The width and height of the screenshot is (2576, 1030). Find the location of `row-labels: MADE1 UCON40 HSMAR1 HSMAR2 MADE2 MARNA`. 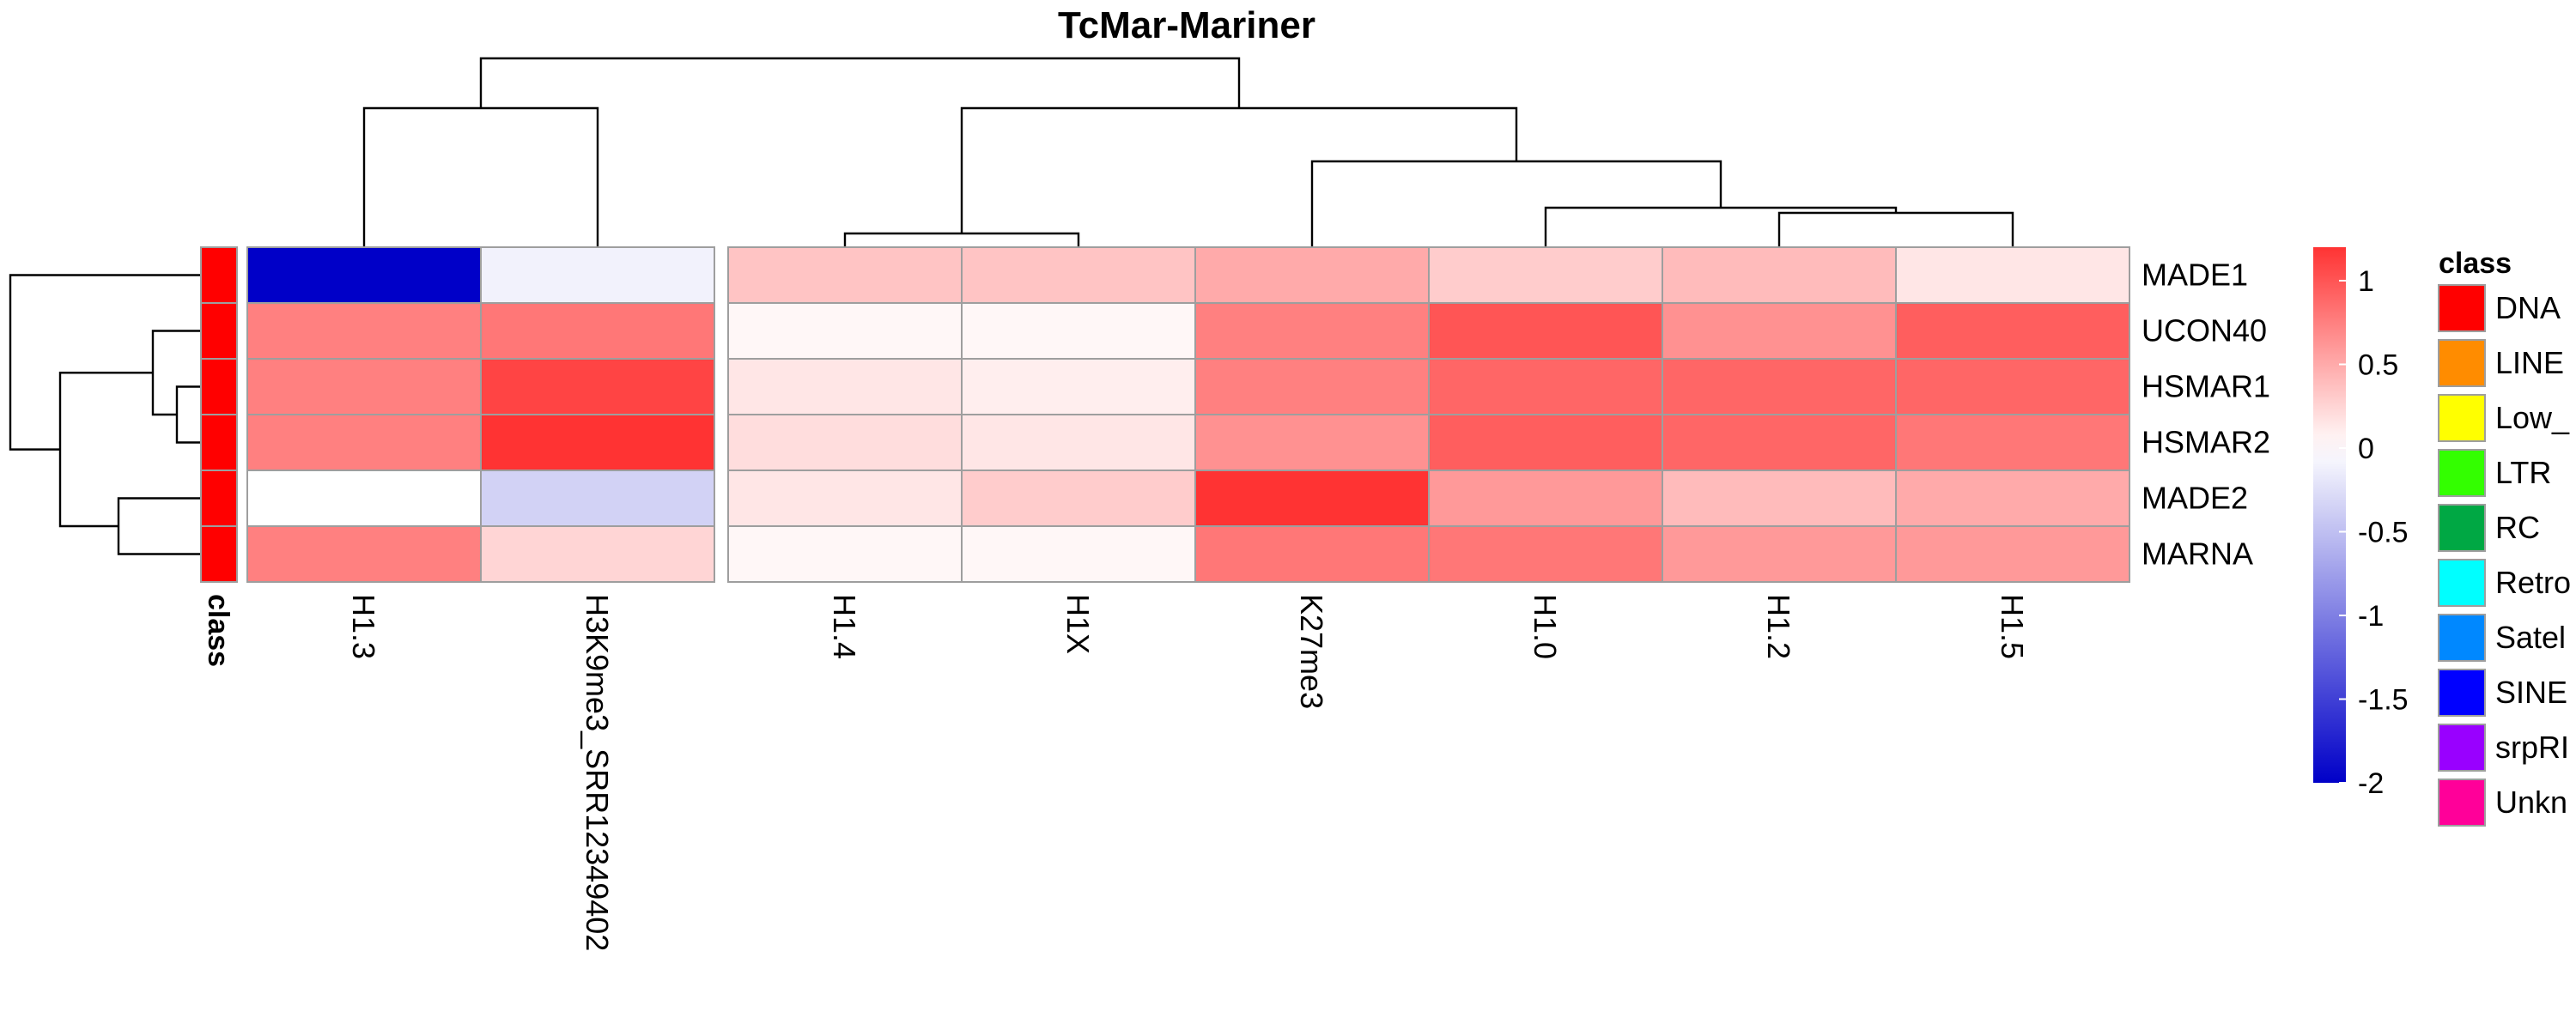

row-labels: MADE1 UCON40 HSMAR1 HSMAR2 MADE2 MARNA is located at coordinates (2206, 415).